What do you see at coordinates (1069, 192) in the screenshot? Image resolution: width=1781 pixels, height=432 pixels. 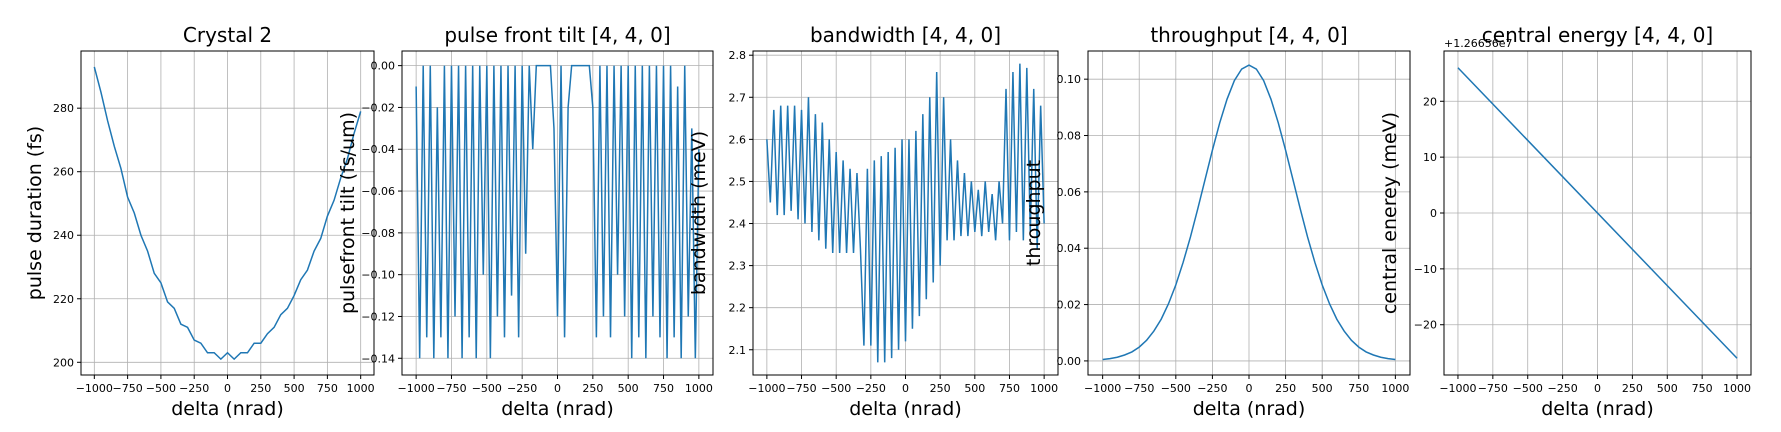 I see `y-tick-label: 0.06` at bounding box center [1069, 192].